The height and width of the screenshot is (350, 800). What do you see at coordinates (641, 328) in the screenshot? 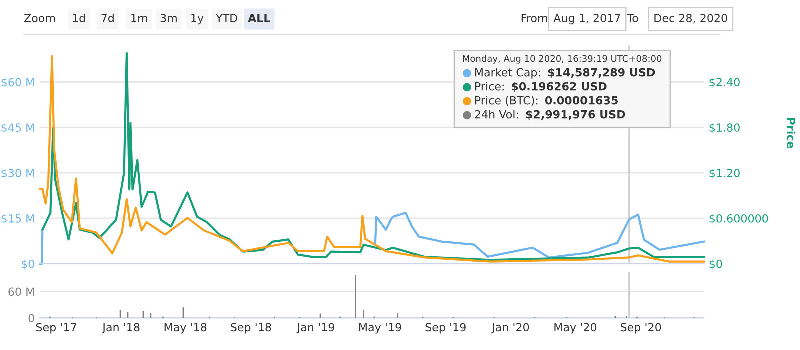
I see `x-tick-label: Sep '20` at bounding box center [641, 328].